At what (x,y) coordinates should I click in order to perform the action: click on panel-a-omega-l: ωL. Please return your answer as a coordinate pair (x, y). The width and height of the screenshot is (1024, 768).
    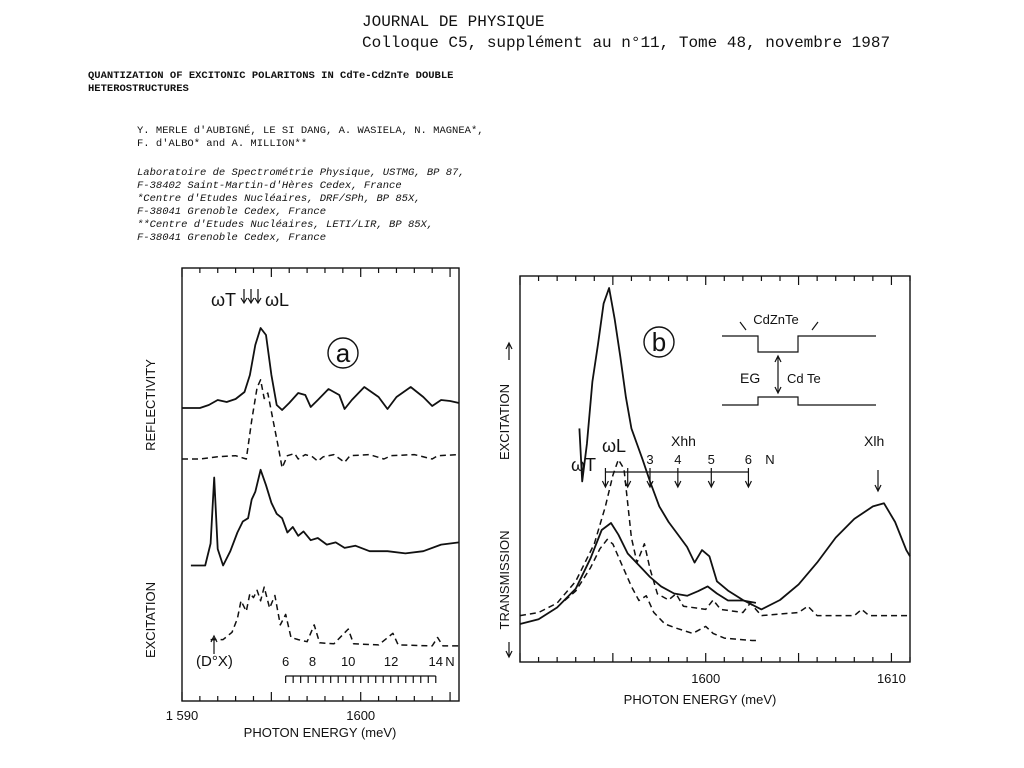
    Looking at the image, I should click on (277, 300).